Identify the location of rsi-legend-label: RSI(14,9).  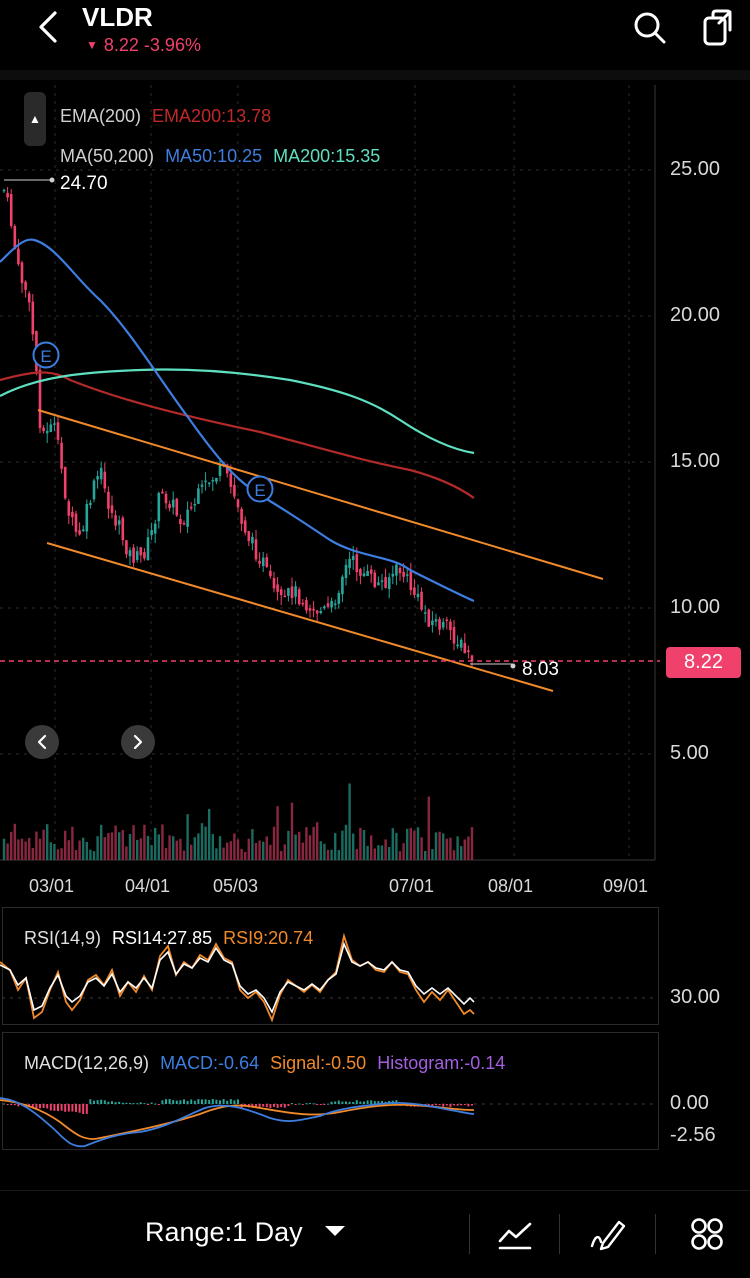
(63, 938).